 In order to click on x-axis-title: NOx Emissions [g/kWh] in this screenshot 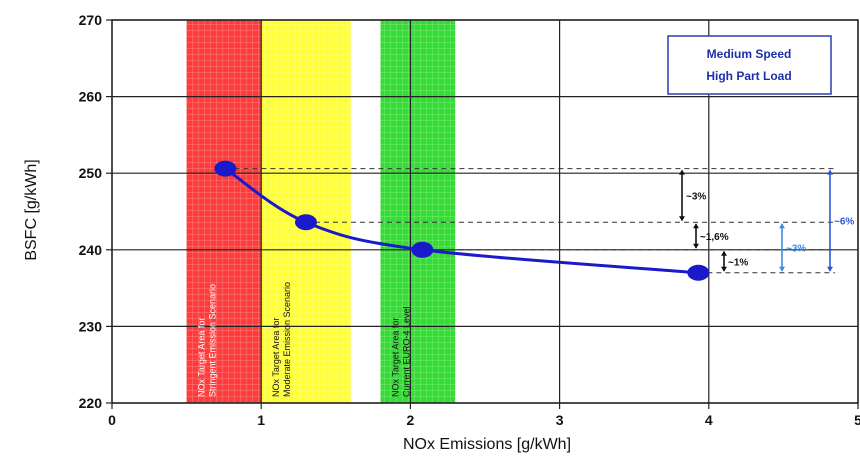, I will do `click(487, 444)`.